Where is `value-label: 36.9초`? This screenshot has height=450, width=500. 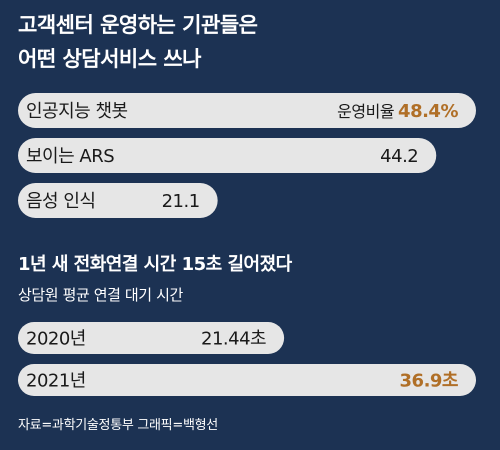 value-label: 36.9초 is located at coordinates (429, 380).